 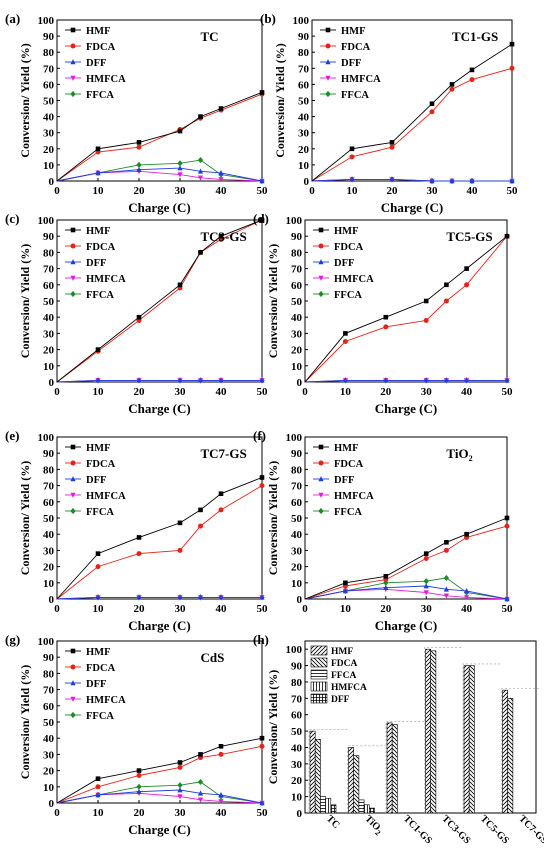 I want to click on bar-ffca, so click(x=323, y=805).